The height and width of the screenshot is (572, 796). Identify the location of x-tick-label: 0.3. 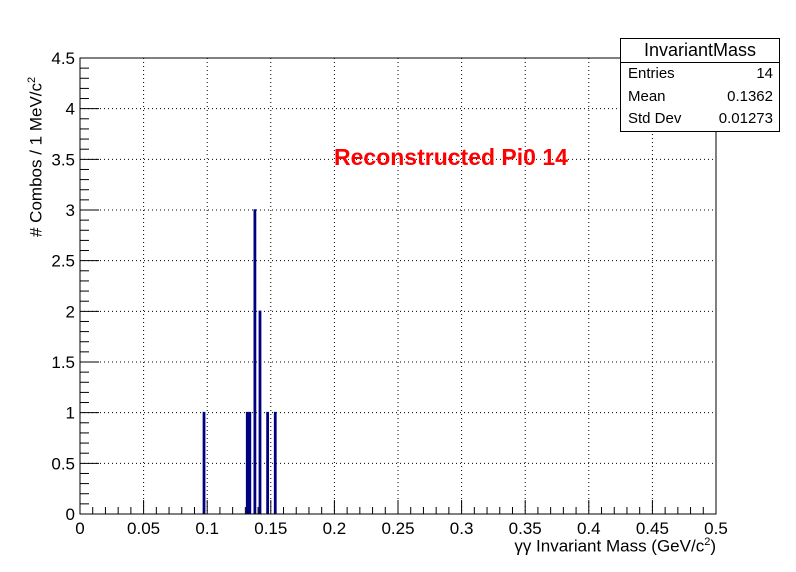
(462, 528).